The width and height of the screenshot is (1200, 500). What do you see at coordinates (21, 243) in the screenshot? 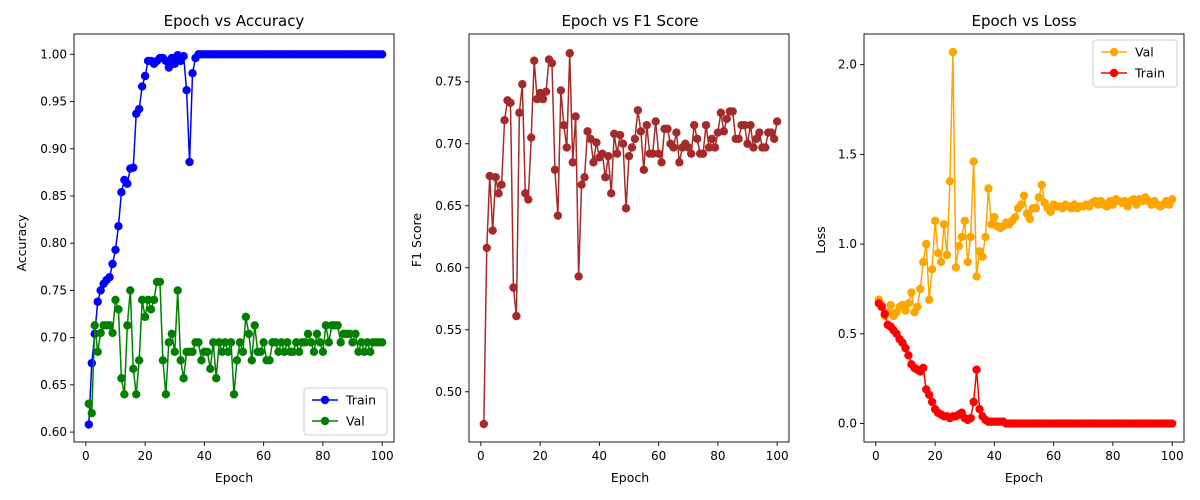
I see `y-axis-label: Accuracy` at bounding box center [21, 243].